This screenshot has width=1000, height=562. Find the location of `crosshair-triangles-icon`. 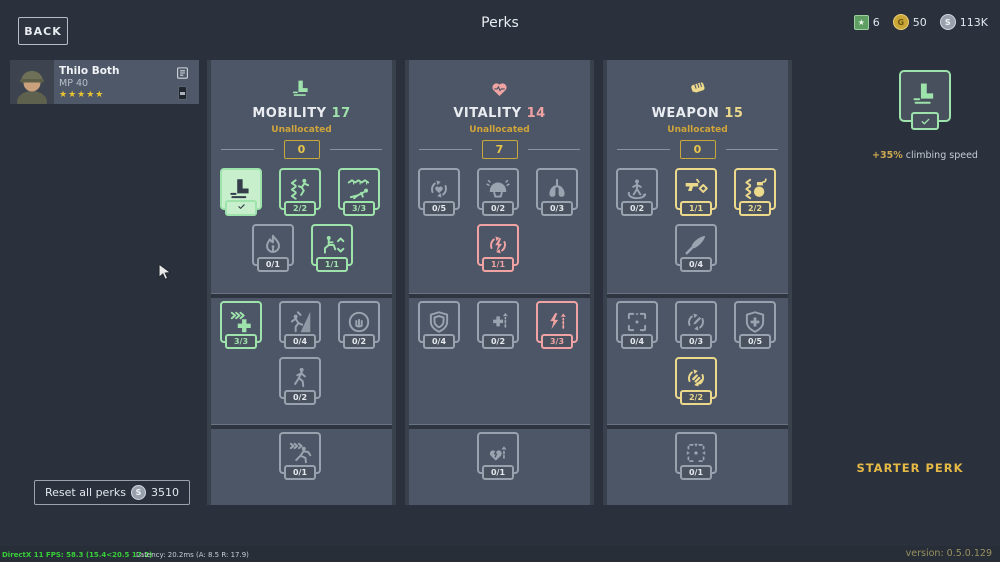

crosshair-triangles-icon is located at coordinates (696, 453).